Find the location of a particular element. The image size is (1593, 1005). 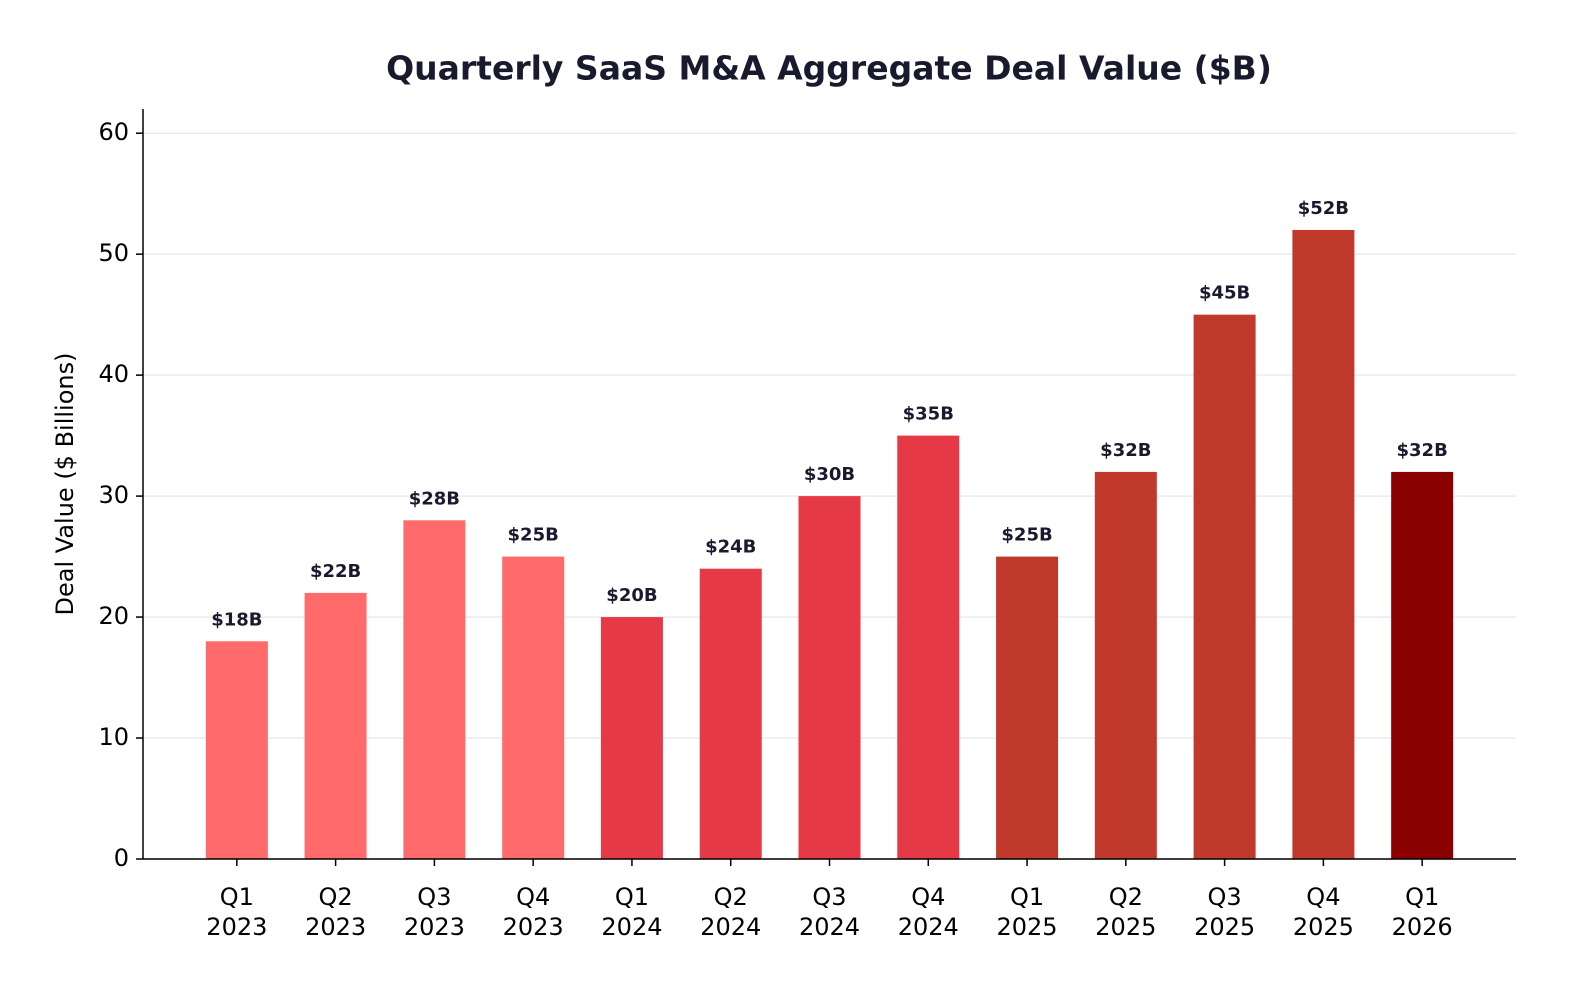

data-label: $18B is located at coordinates (236, 619).